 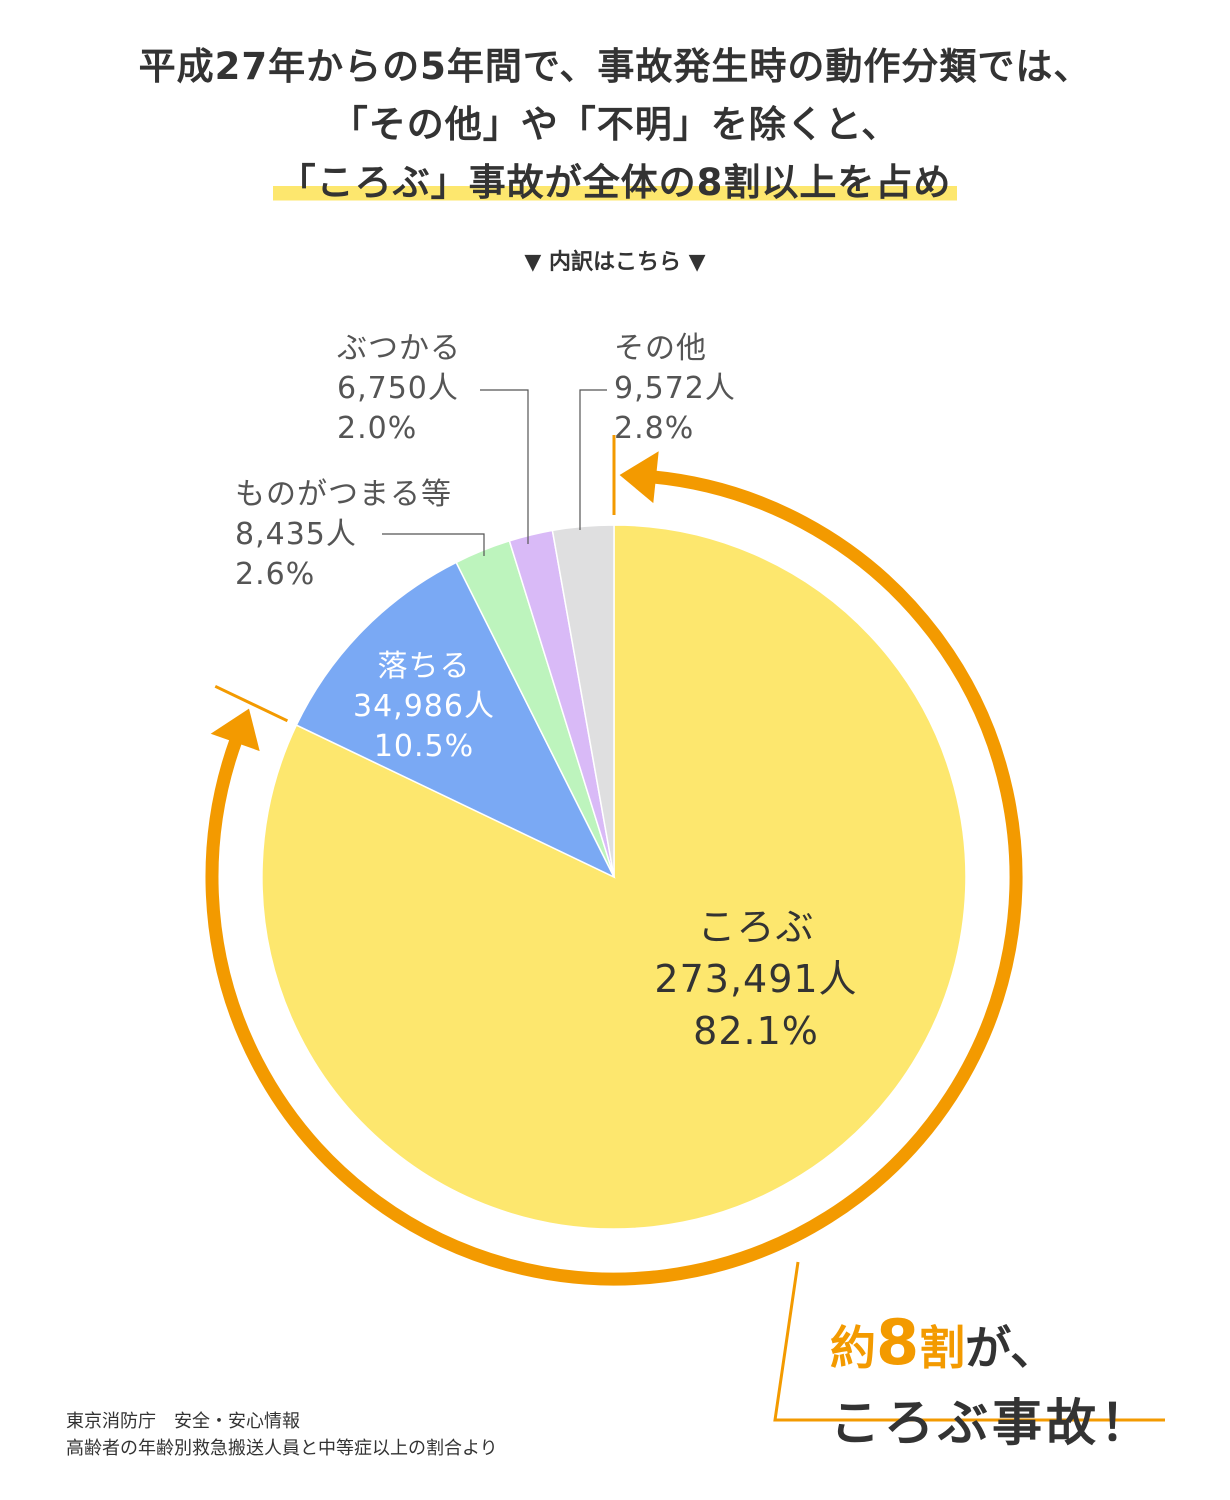 I want to click on slice-percent-4: 2.8%, so click(x=654, y=428).